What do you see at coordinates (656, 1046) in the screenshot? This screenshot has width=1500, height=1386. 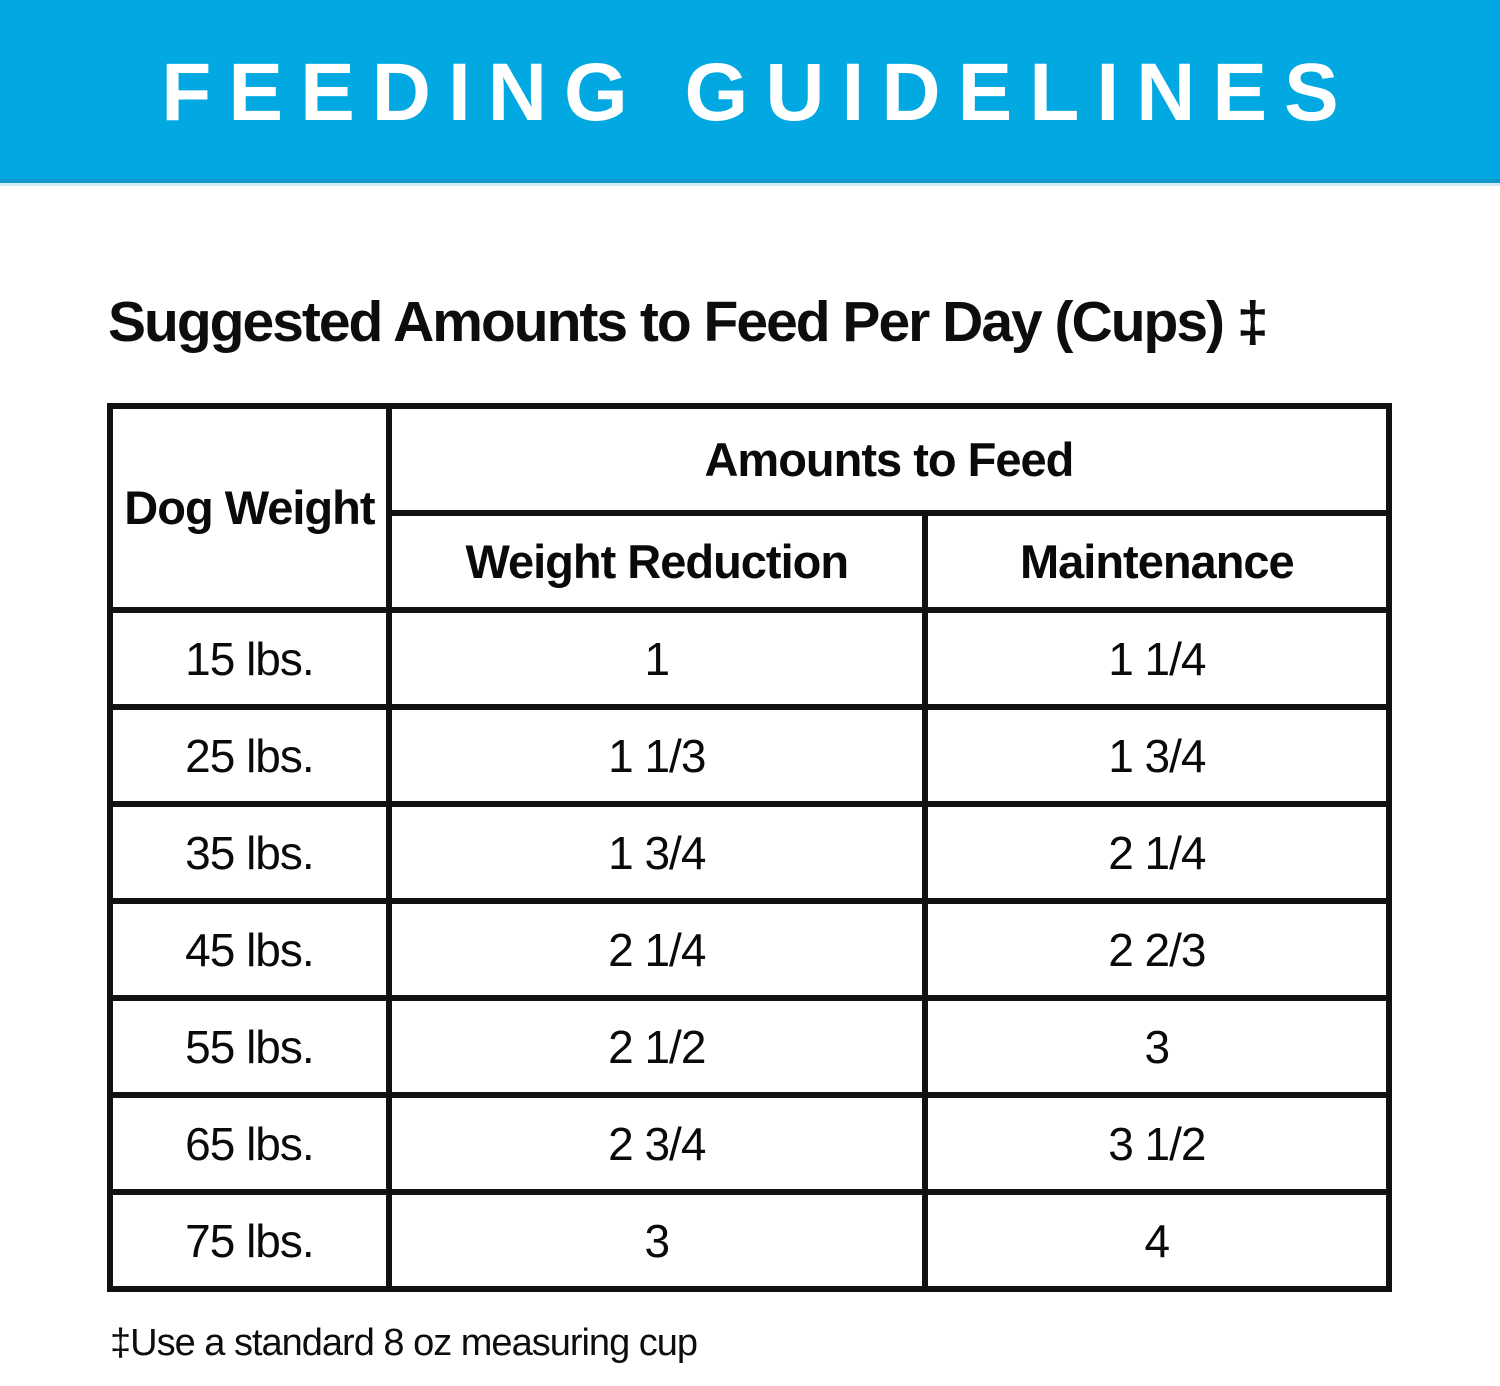 I see `weight-reduction-cell: 2 1/2` at bounding box center [656, 1046].